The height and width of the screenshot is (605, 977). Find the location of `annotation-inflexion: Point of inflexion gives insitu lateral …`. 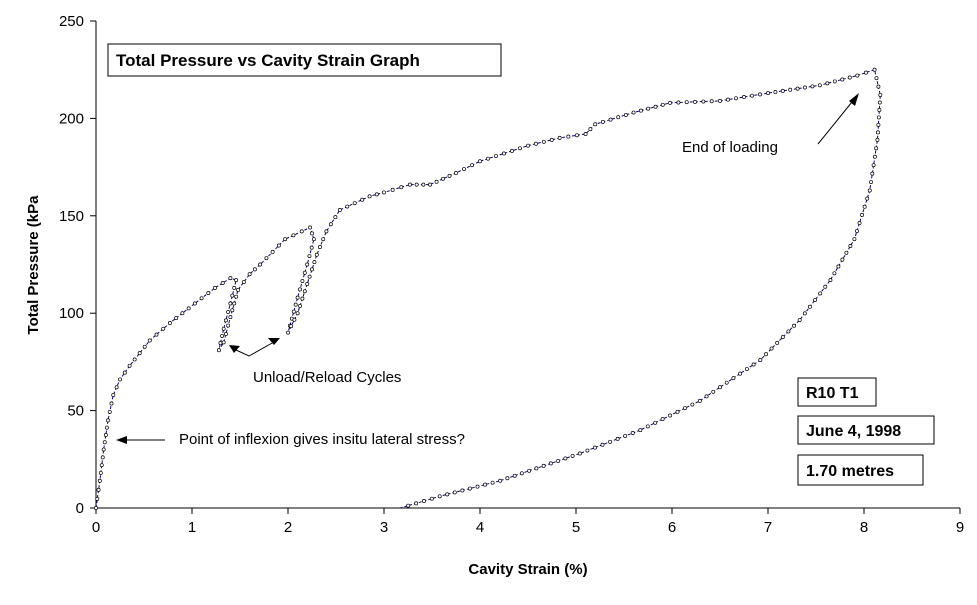

annotation-inflexion: Point of inflexion gives insitu lateral … is located at coordinates (322, 439).